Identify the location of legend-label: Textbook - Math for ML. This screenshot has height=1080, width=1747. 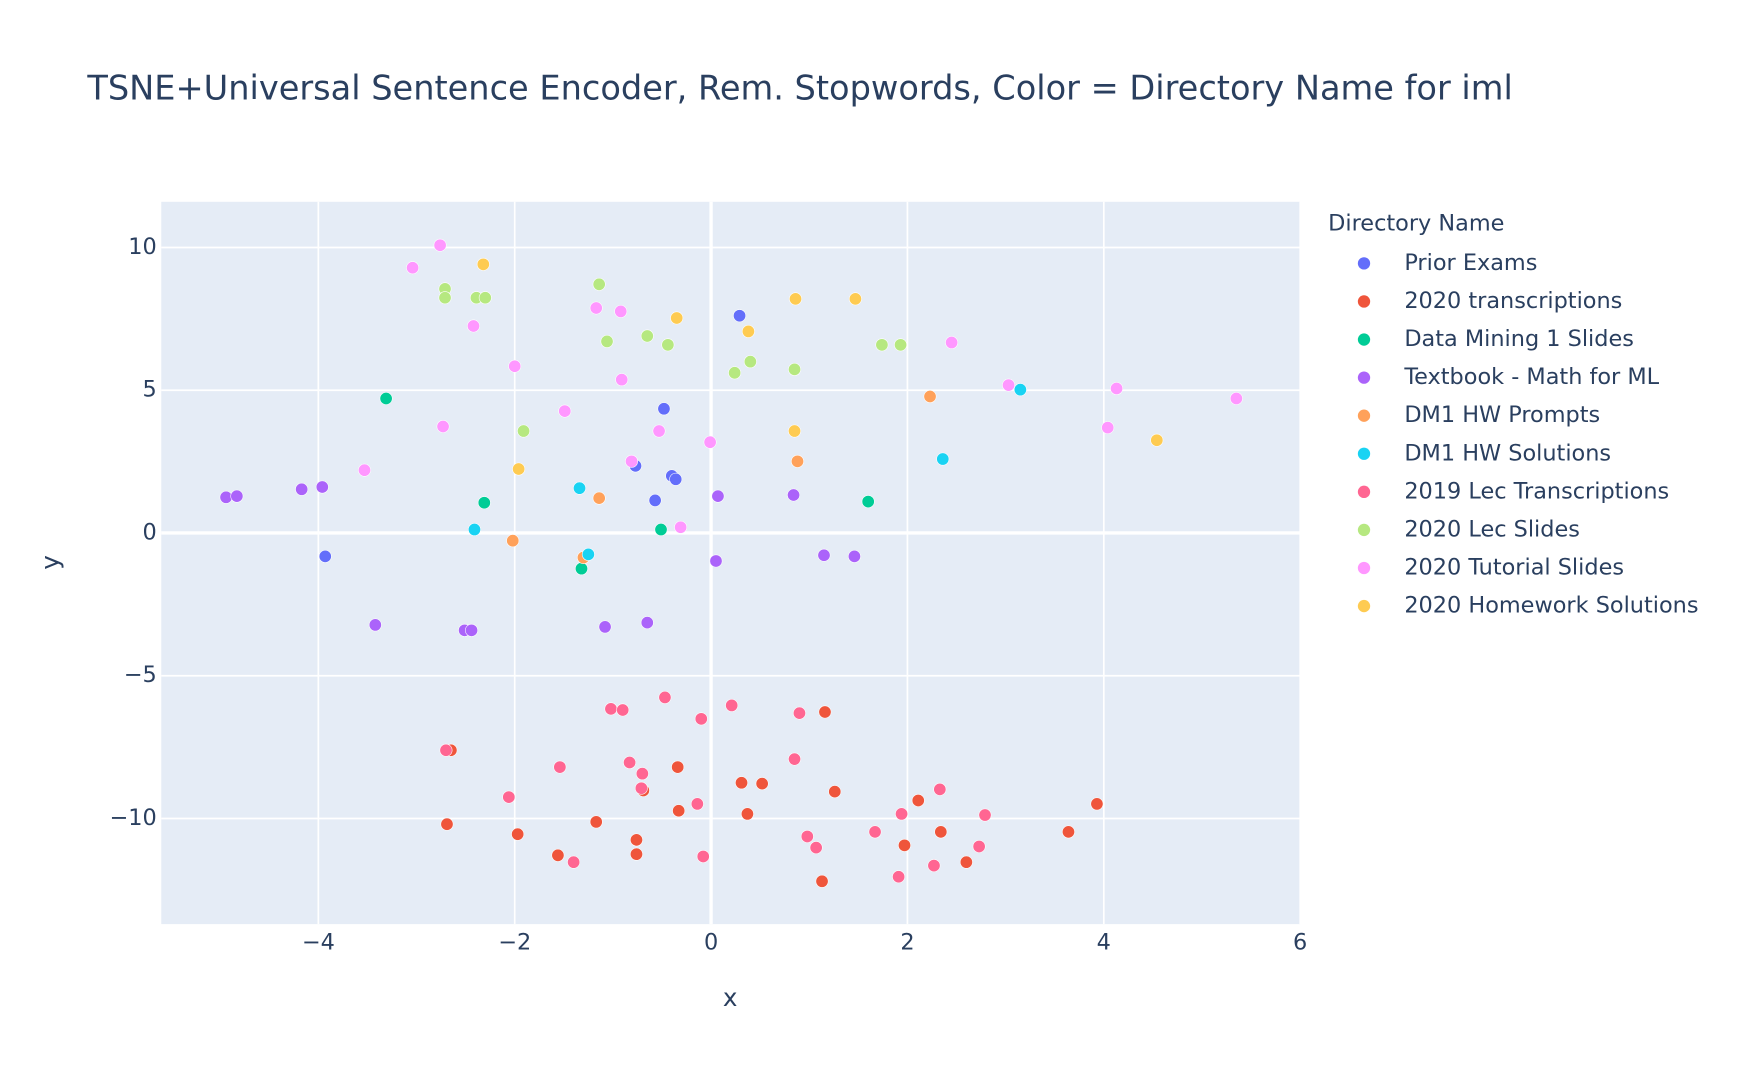
(1531, 377).